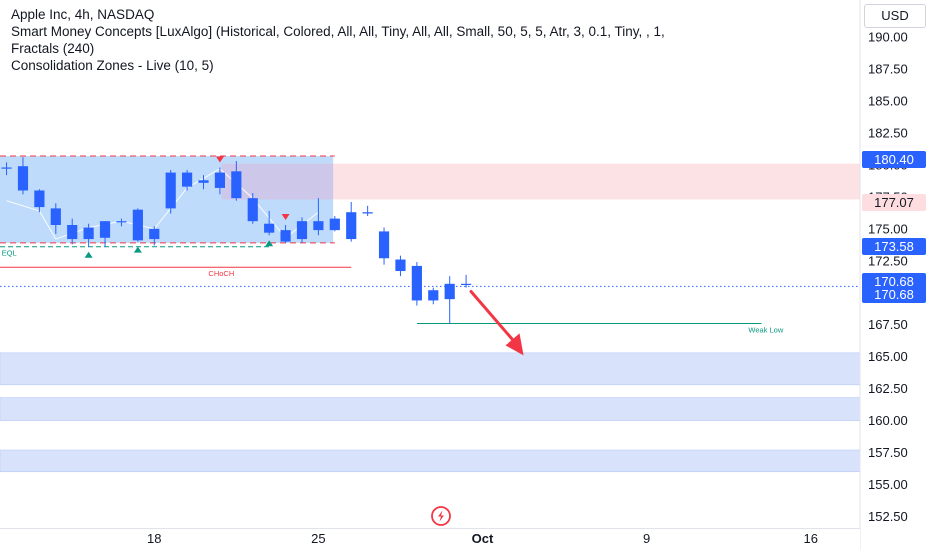 Image resolution: width=932 pixels, height=550 pixels. I want to click on eql-label: EQL, so click(9, 253).